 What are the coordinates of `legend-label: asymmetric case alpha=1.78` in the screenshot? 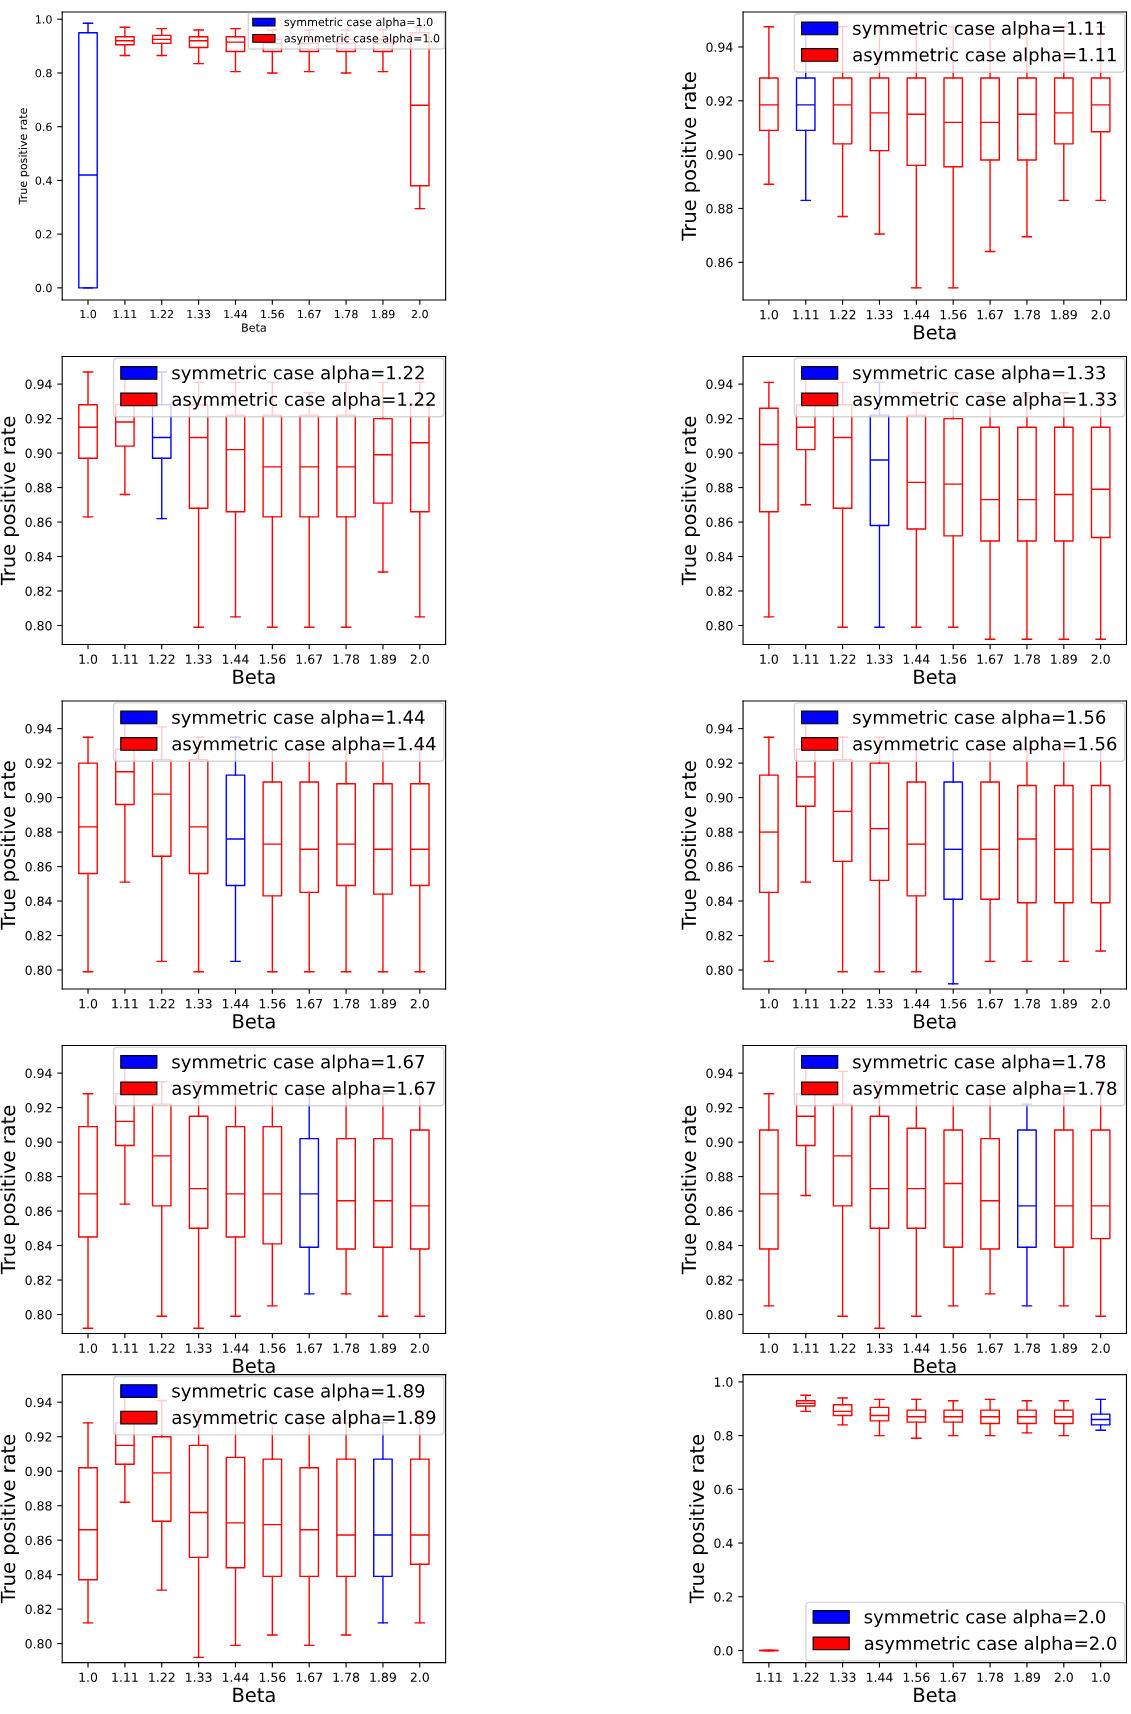 It's located at (985, 1090).